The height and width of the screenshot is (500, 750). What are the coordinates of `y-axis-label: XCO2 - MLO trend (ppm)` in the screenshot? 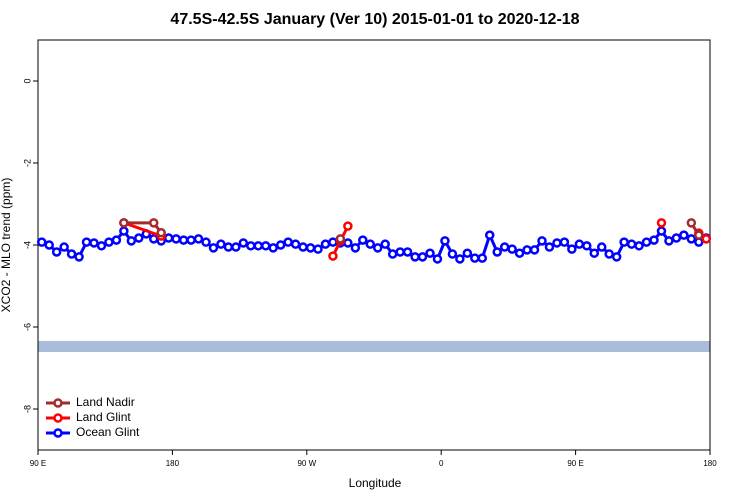 It's located at (6, 245).